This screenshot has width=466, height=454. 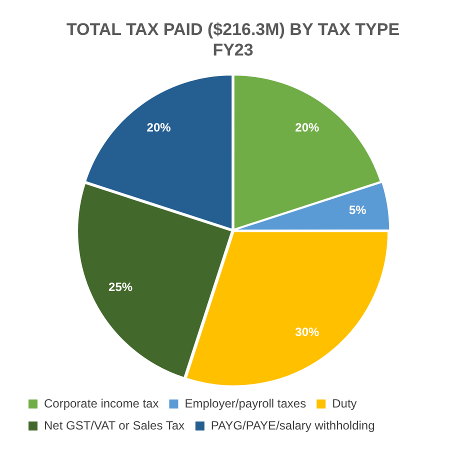 I want to click on data-label: 25%, so click(x=120, y=287).